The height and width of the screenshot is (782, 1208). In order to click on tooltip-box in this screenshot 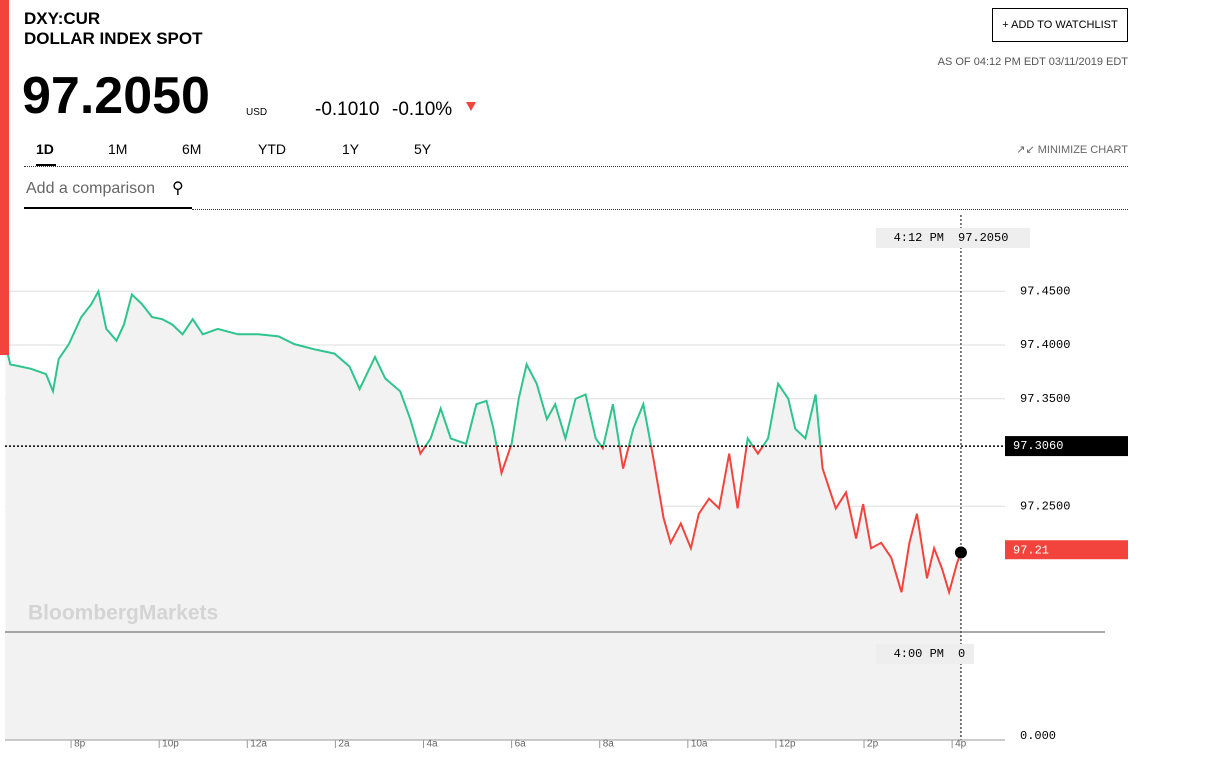, I will do `click(953, 238)`.